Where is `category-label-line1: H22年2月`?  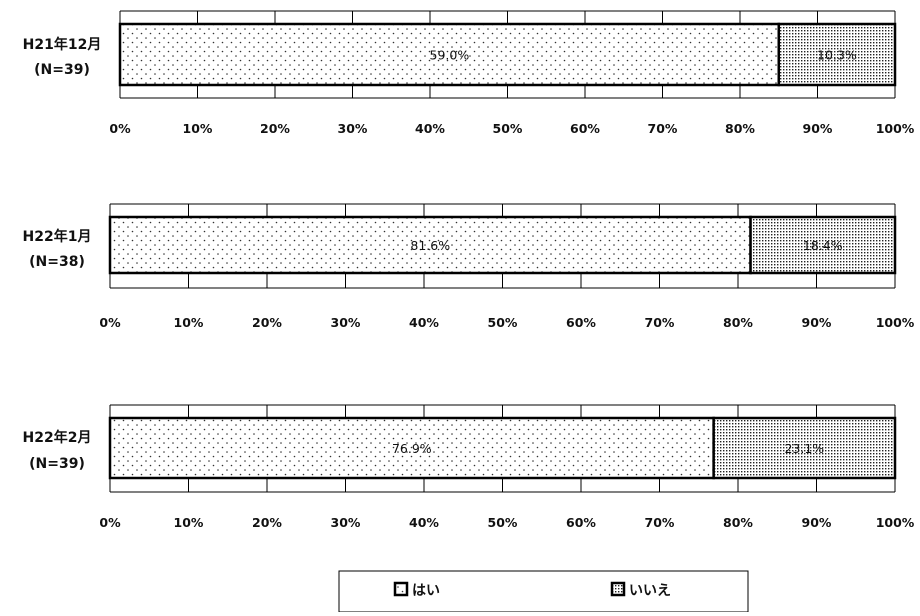 category-label-line1: H22年2月 is located at coordinates (57, 437).